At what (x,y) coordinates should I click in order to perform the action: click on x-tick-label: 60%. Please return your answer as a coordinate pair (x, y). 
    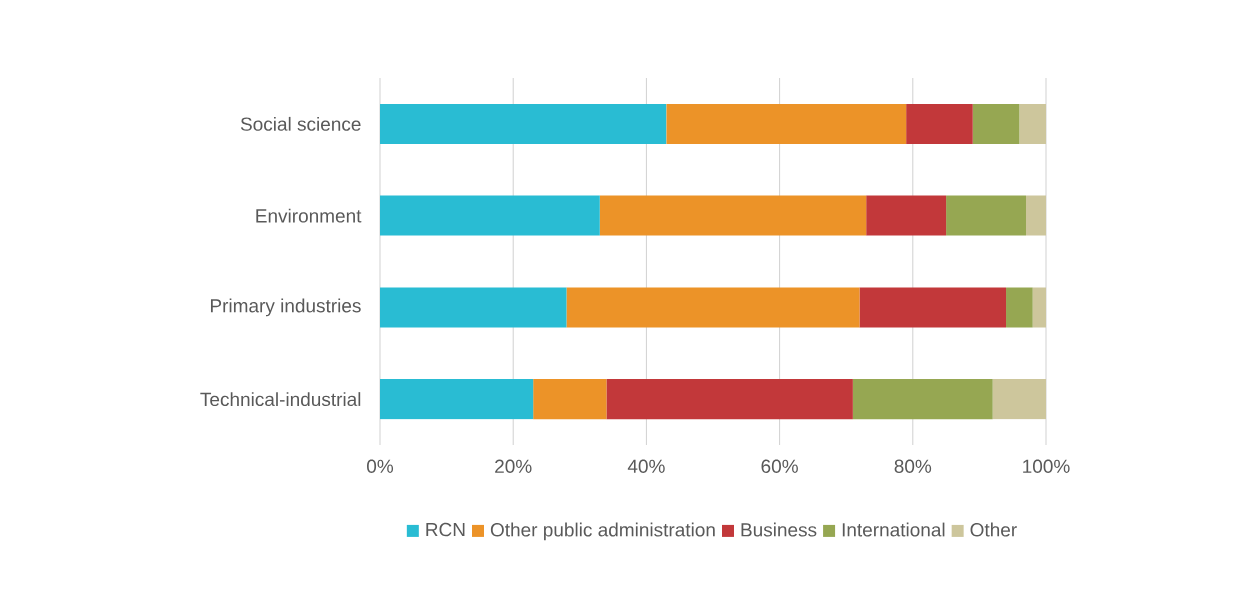
    Looking at the image, I should click on (779, 466).